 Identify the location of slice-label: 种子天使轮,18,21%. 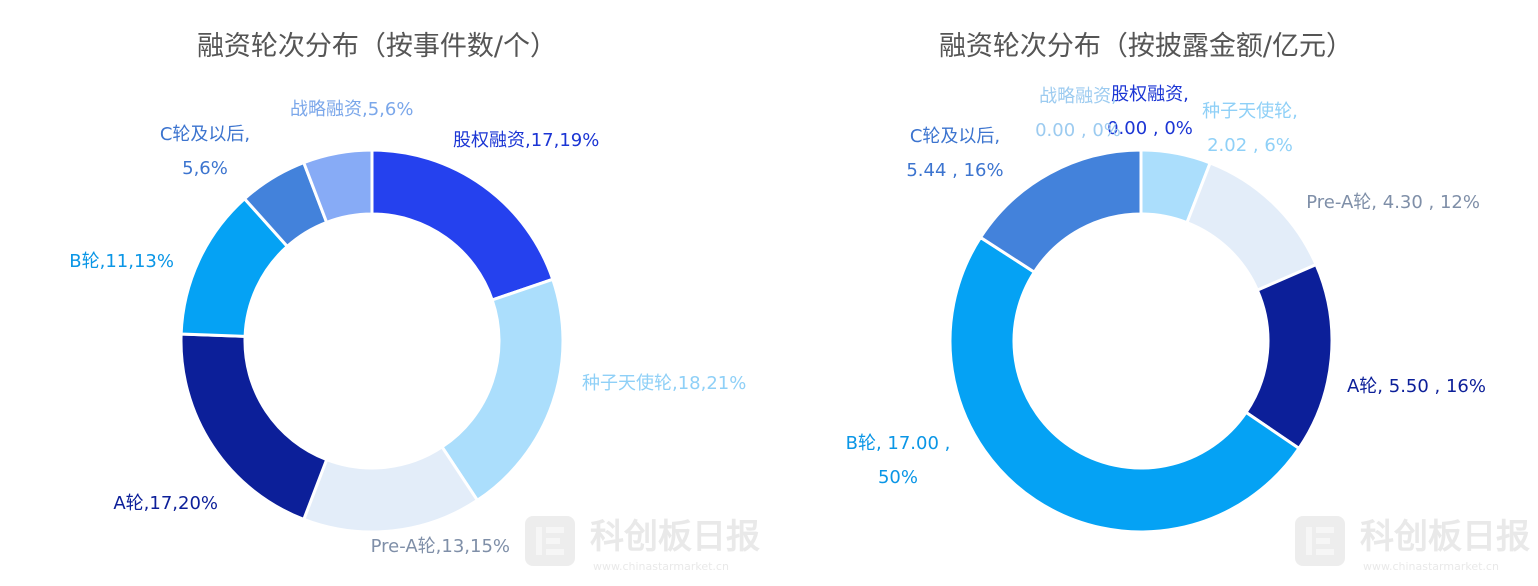
(664, 383).